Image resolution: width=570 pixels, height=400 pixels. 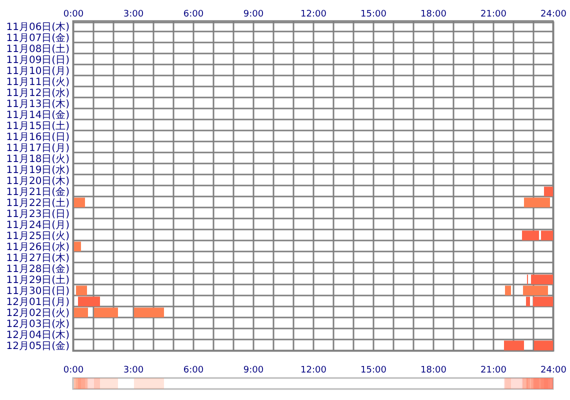 What do you see at coordinates (433, 371) in the screenshot?
I see `x2-tick-label: 18:00` at bounding box center [433, 371].